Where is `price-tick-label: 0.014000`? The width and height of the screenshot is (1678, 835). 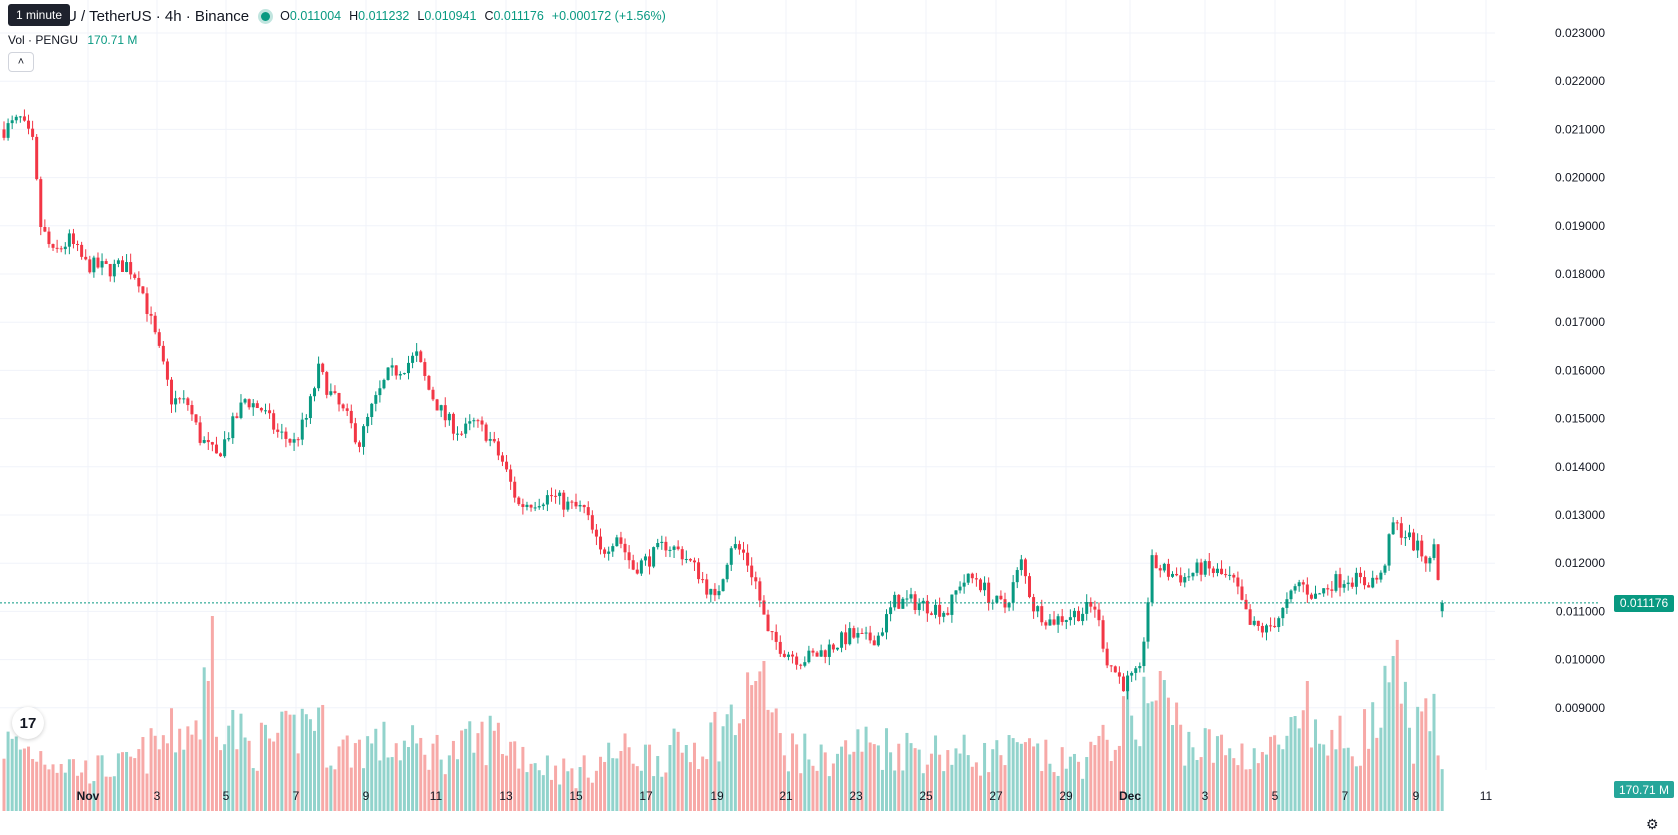 price-tick-label: 0.014000 is located at coordinates (1580, 467).